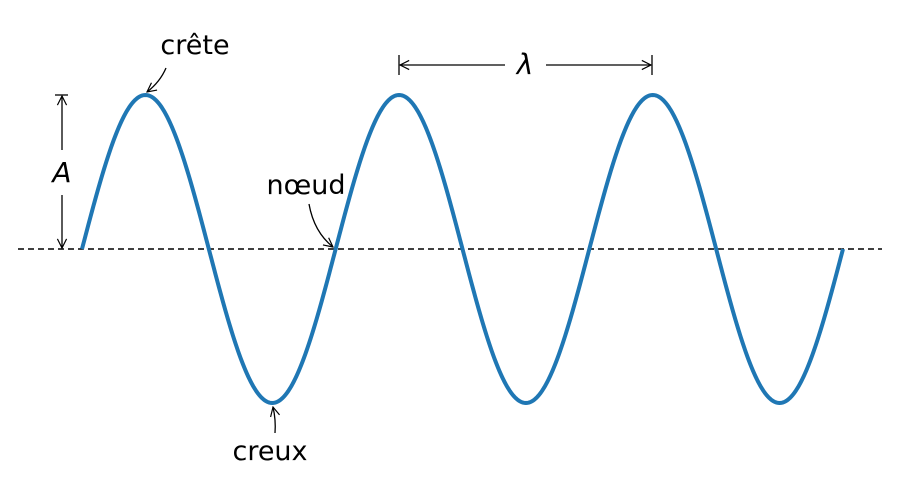  What do you see at coordinates (157, 79) in the screenshot?
I see `crest-pointer` at bounding box center [157, 79].